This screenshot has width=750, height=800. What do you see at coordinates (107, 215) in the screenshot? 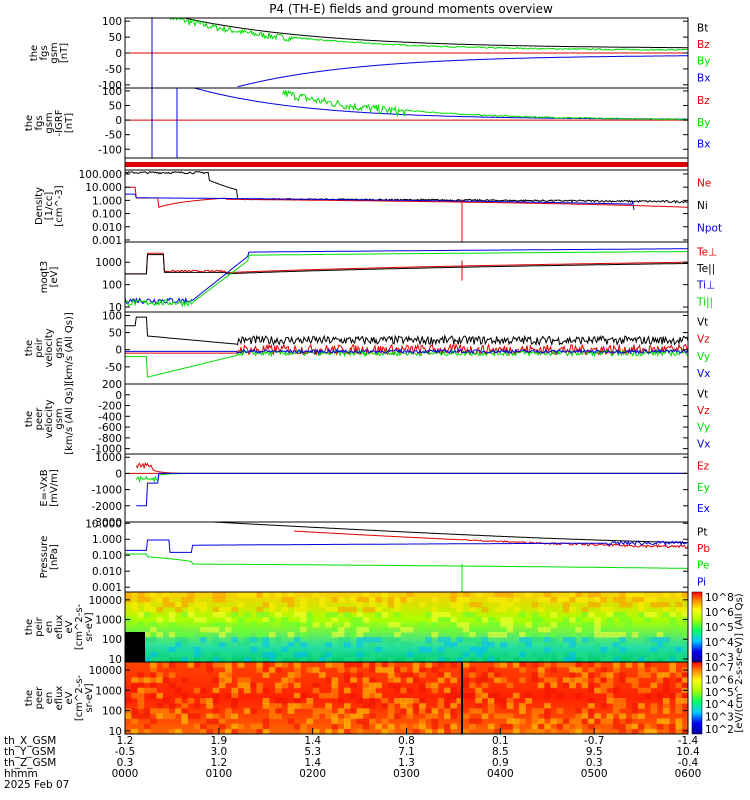
I see `y-tick-label: 0.100` at bounding box center [107, 215].